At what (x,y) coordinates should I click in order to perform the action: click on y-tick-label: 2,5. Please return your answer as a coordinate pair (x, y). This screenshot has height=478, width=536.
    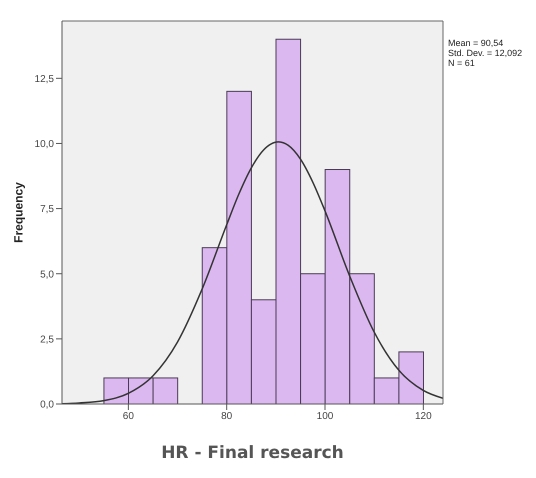
    Looking at the image, I should click on (47, 340).